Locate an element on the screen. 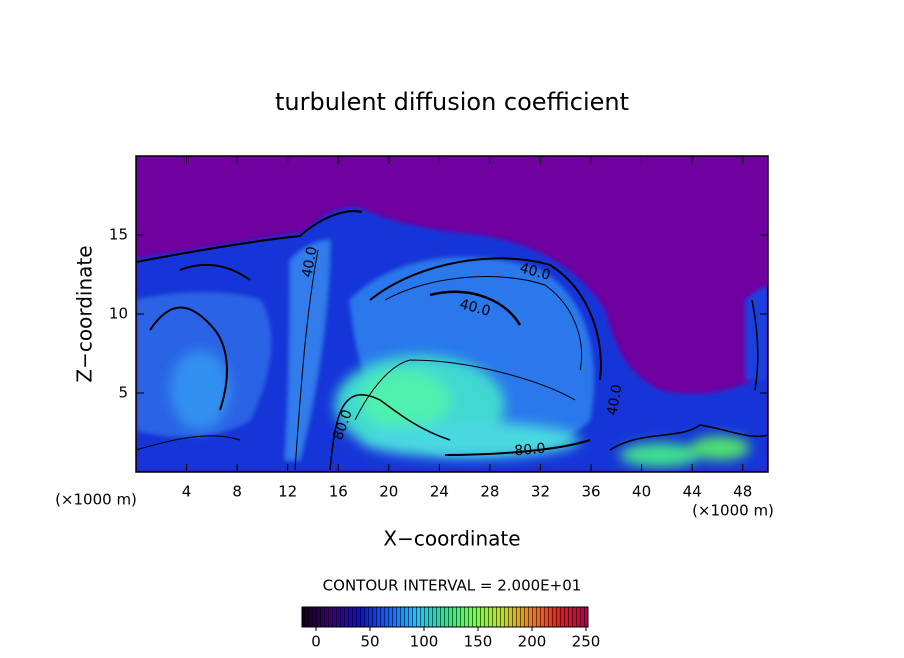 The height and width of the screenshot is (658, 904). contour-label: 80.0 is located at coordinates (530, 450).